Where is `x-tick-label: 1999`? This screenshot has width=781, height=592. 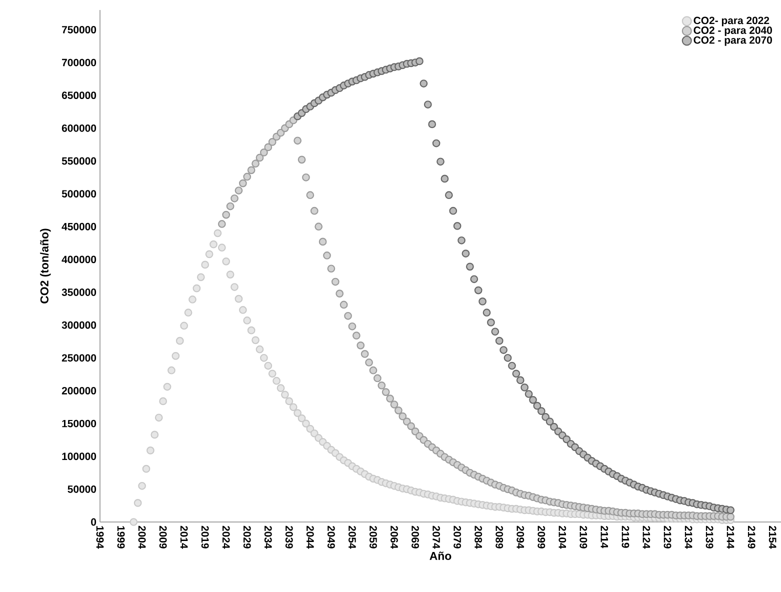
x-tick-label: 1999 is located at coordinates (121, 537).